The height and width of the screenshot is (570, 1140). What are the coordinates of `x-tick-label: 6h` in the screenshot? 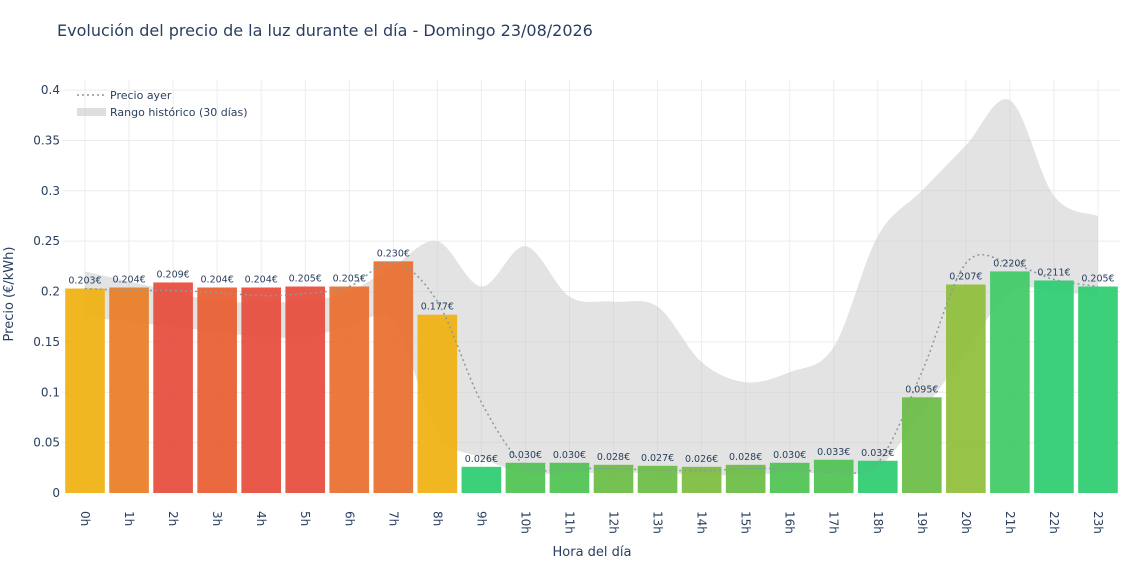 It's located at (349, 518).